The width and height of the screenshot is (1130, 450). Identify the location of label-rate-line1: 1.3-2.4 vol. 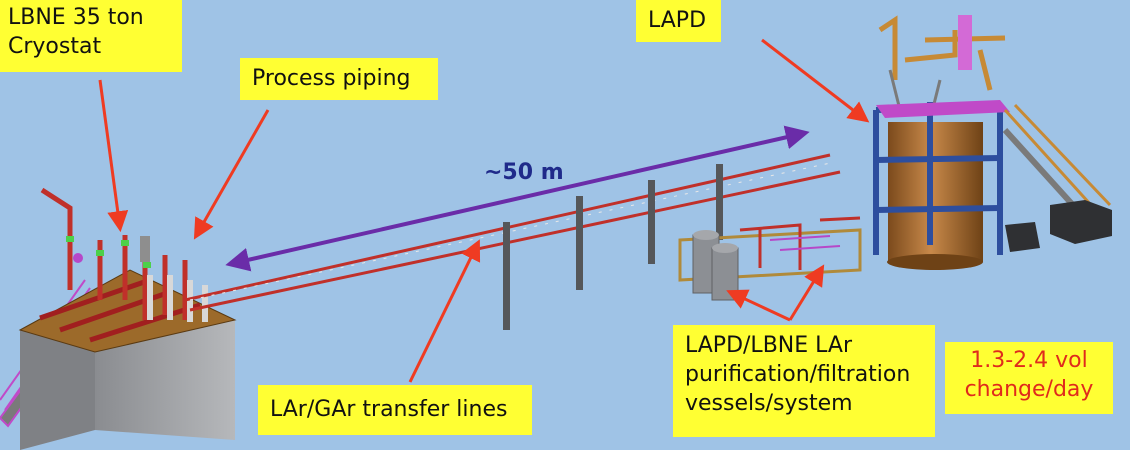
(1029, 360).